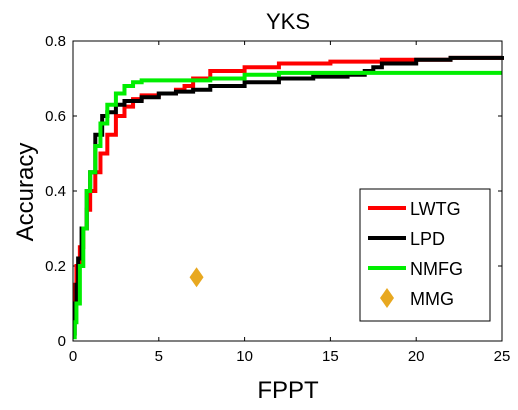 This screenshot has width=518, height=410. Describe the element at coordinates (25, 192) in the screenshot. I see `y-axis-label: Accuracy` at that location.